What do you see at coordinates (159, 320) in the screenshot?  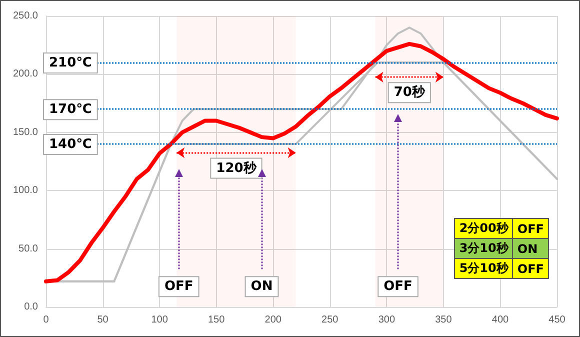 I see `x-tick-label: 100` at bounding box center [159, 320].